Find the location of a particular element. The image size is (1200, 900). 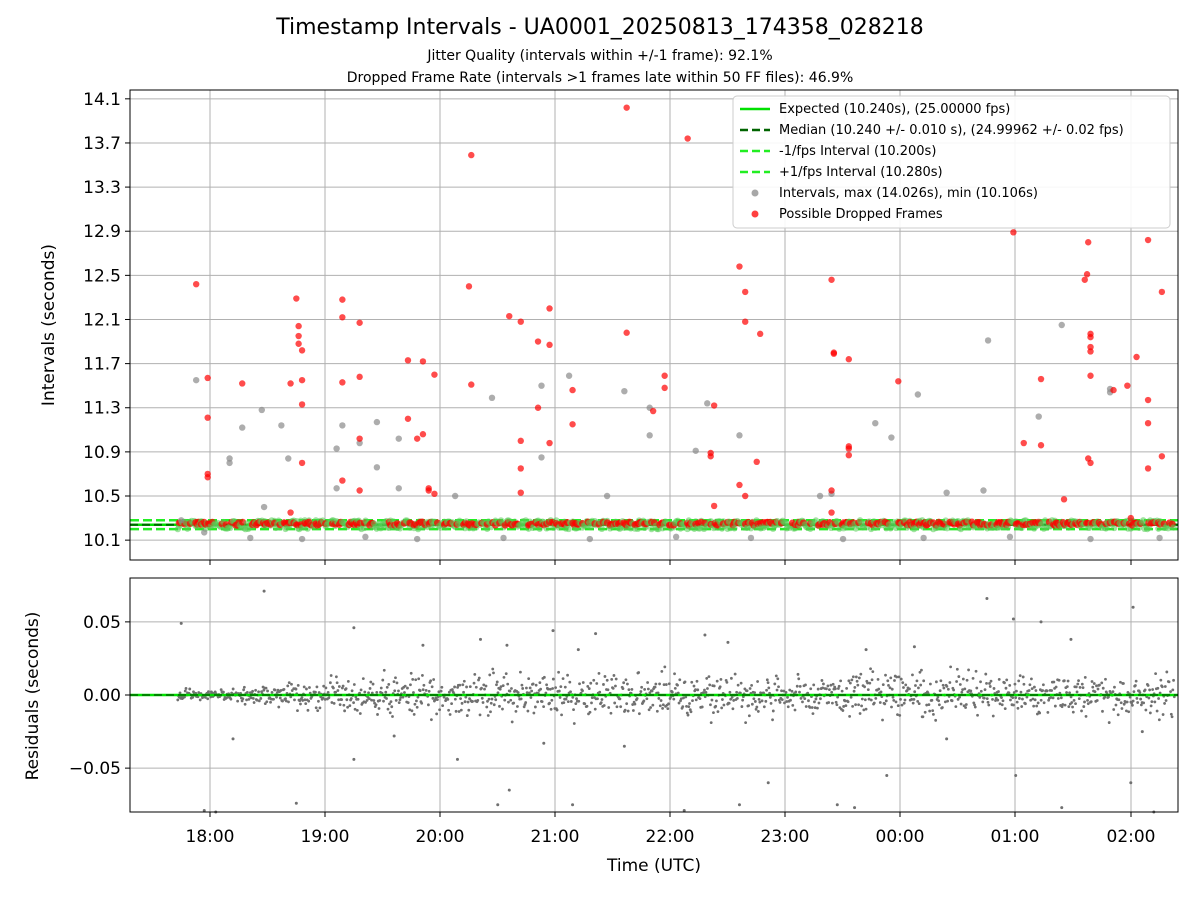

x-tick-label: 21:00 is located at coordinates (555, 837).